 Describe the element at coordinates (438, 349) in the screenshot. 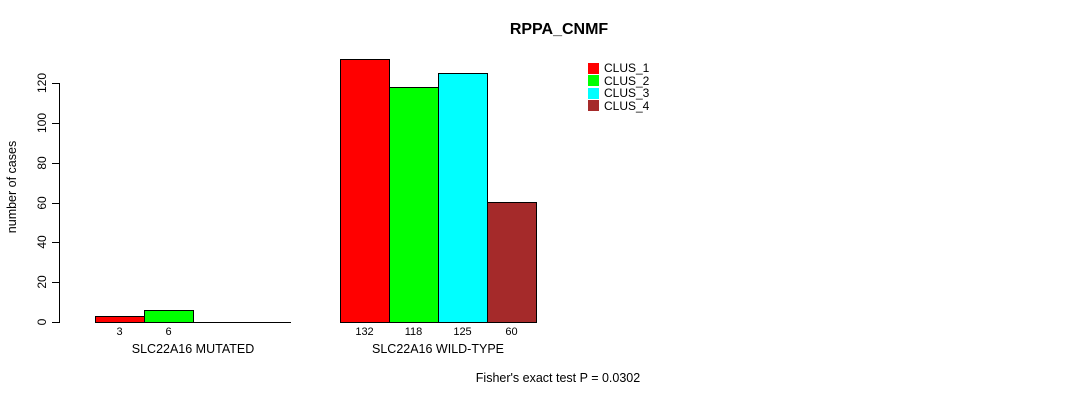

I see `group-label: SLC22A16 WILD-TYPE` at that location.